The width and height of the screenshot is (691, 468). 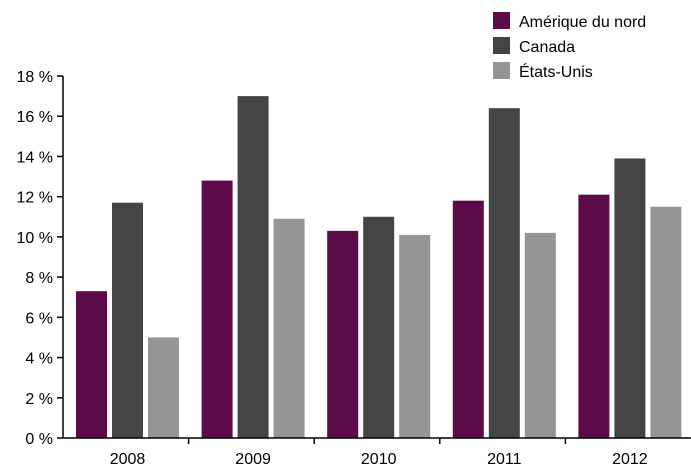 I want to click on legend: Amérique du nord Canada États-Unis, so click(x=569, y=46).